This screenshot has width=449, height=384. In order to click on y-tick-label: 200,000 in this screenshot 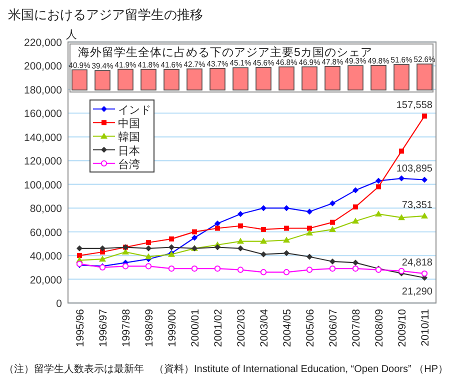, I will do `click(43, 66)`.